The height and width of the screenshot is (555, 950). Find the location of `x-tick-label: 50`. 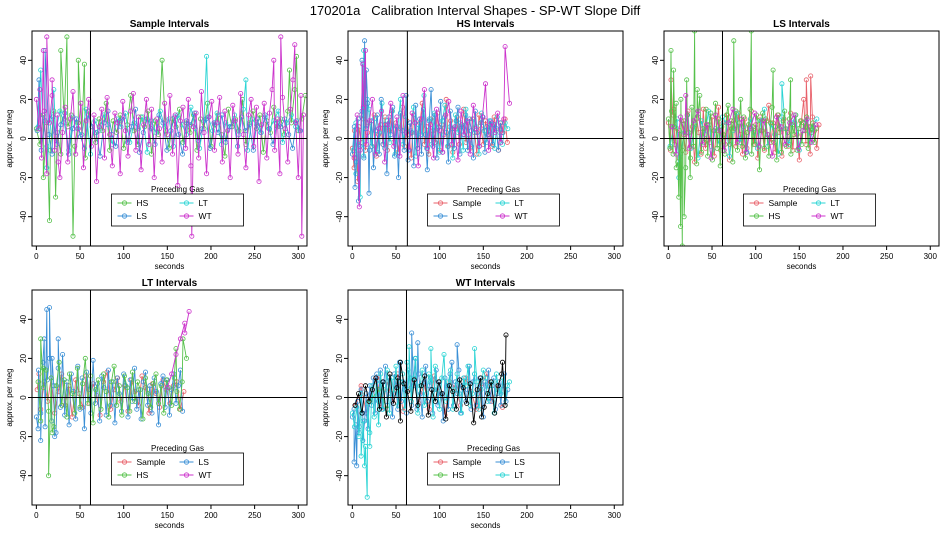

x-tick-label: 50 is located at coordinates (712, 256).